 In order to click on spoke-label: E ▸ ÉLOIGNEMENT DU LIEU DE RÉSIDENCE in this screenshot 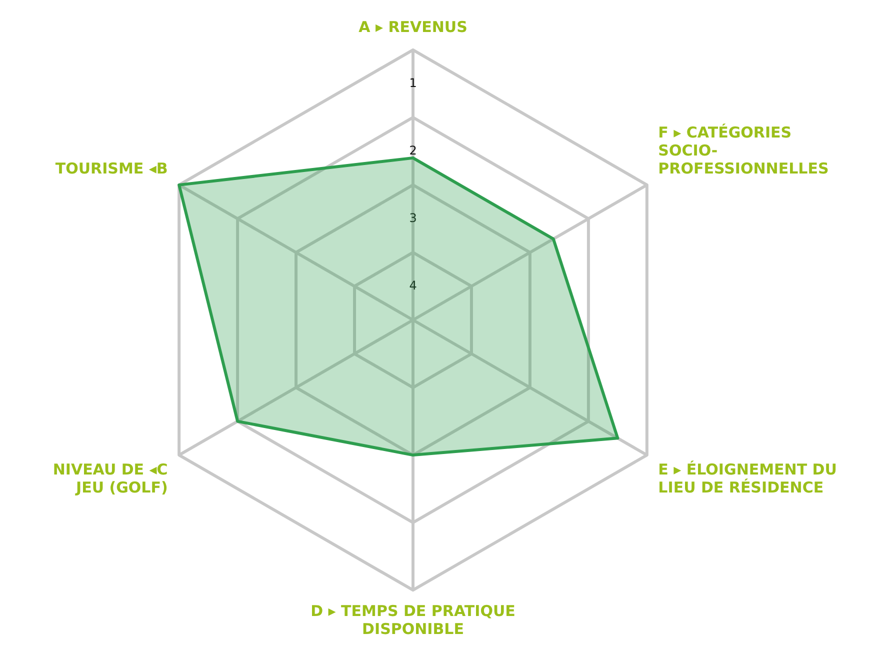, I will do `click(747, 478)`.